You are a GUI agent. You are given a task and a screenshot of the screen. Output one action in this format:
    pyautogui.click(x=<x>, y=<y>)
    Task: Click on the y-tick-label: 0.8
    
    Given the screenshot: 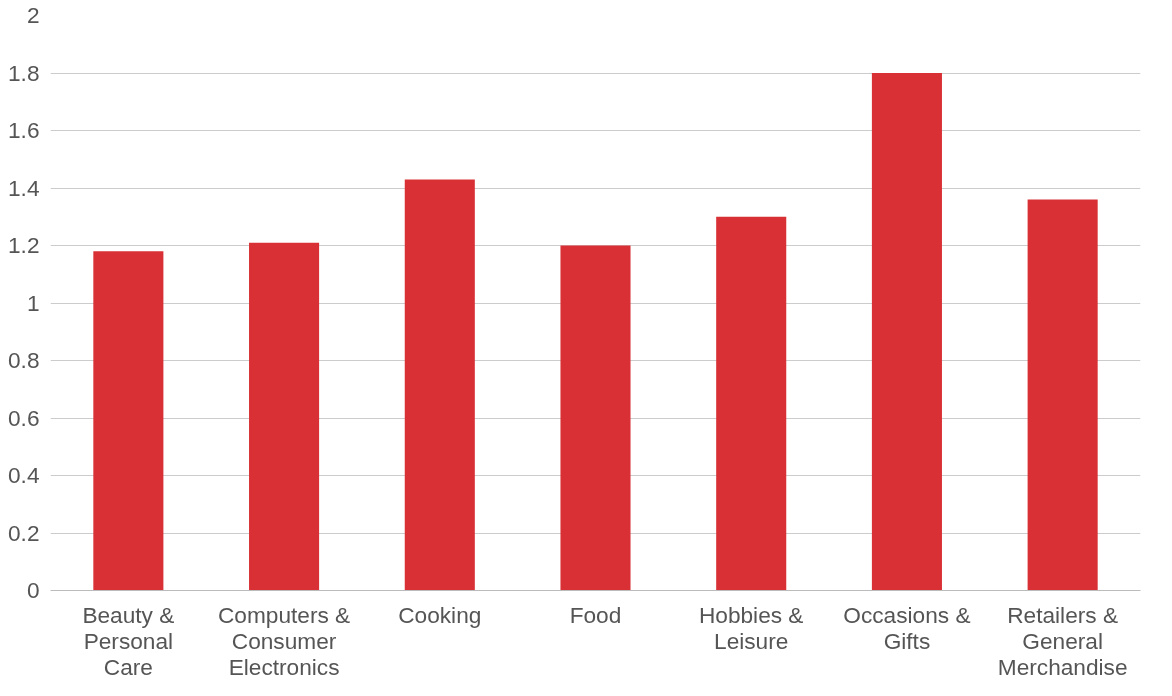 What is the action you would take?
    pyautogui.click(x=24, y=360)
    